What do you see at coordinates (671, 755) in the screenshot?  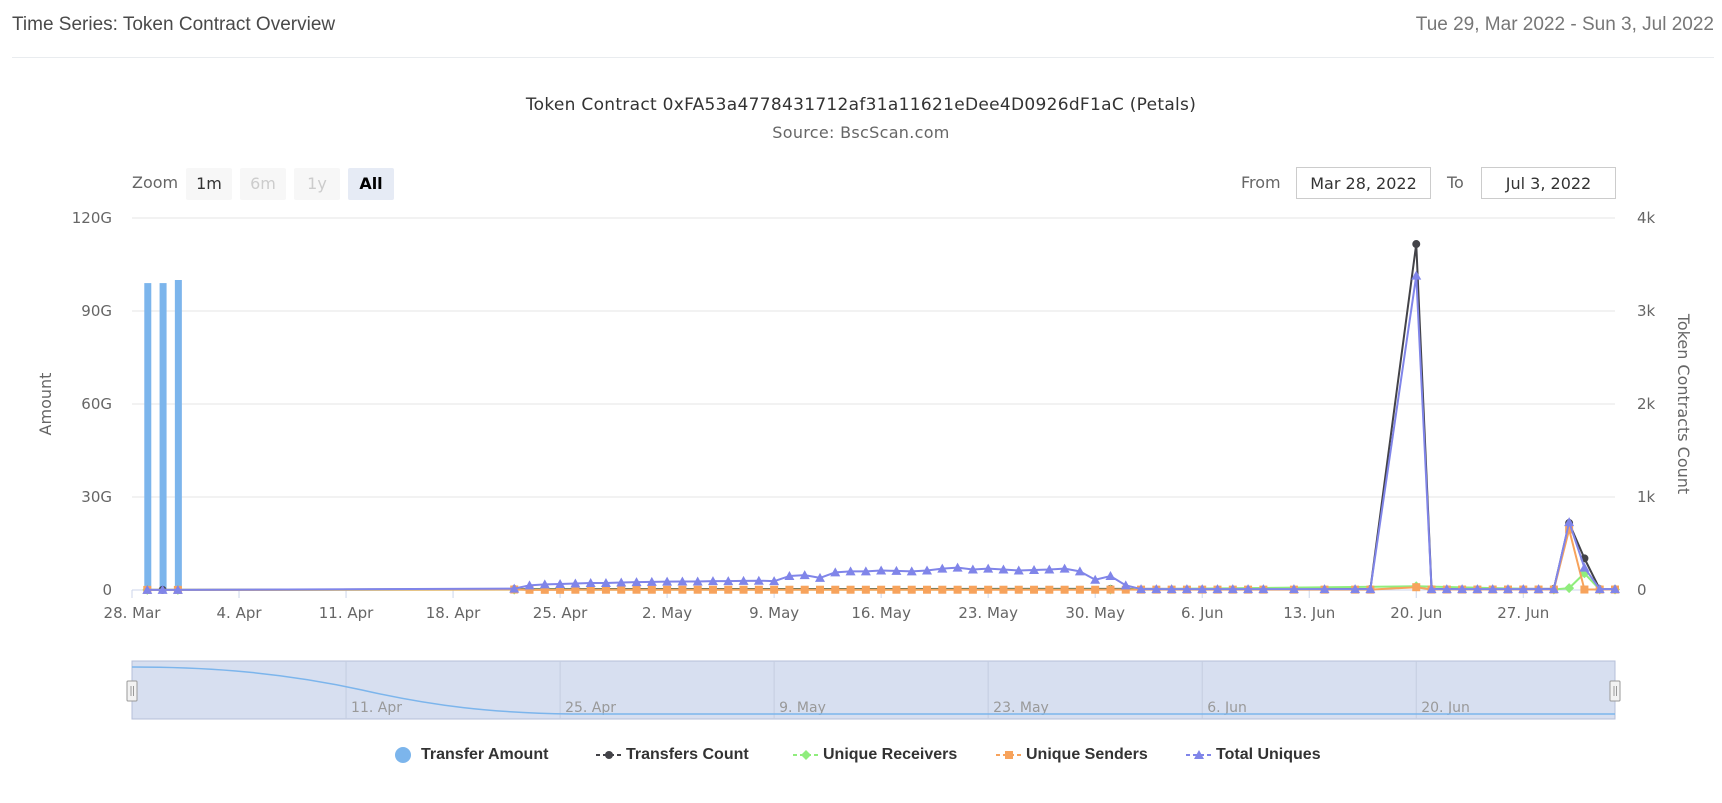 I see `legend-item-transfers-count: Transfers Count` at bounding box center [671, 755].